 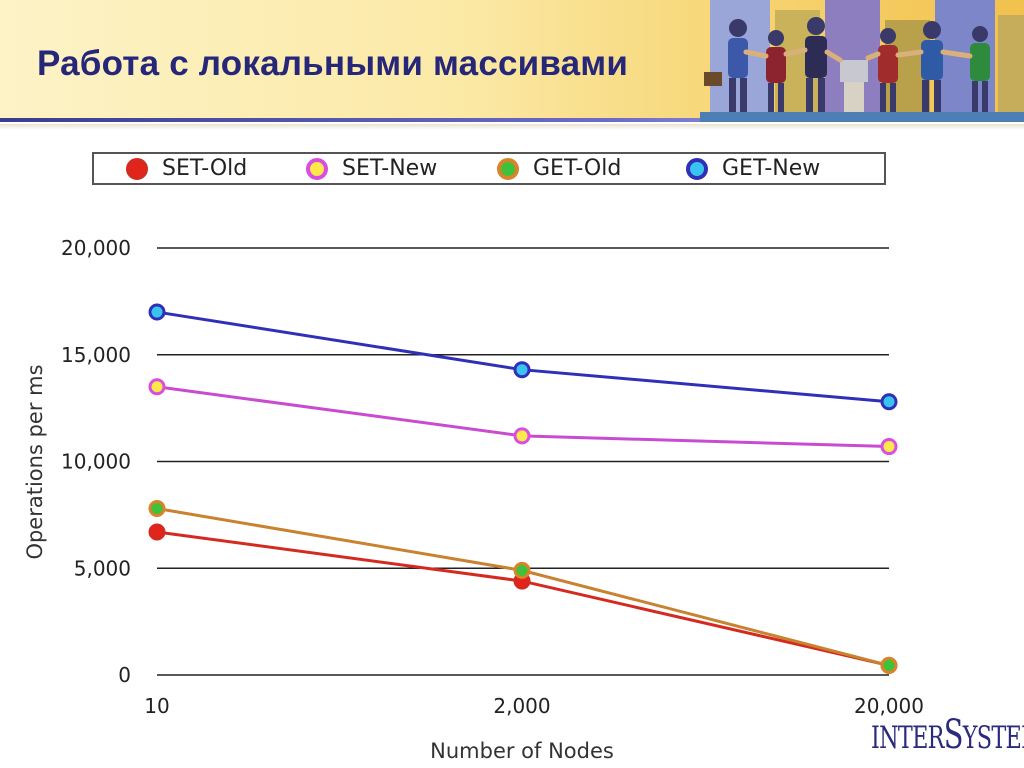 I want to click on x-axis-label: Number of Nodes, so click(x=522, y=751).